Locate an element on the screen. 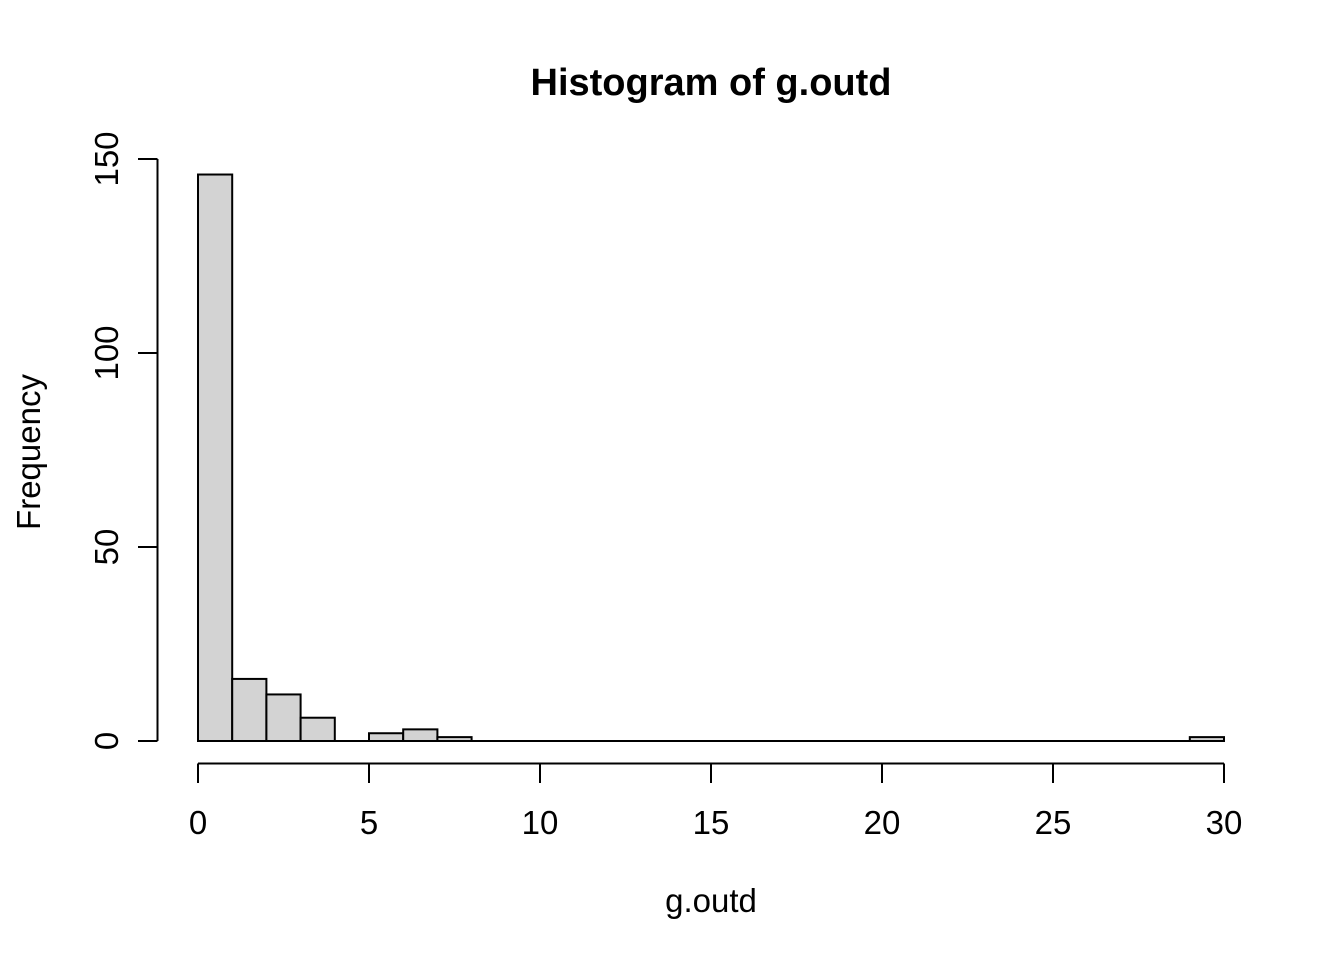 The width and height of the screenshot is (1344, 960). x-tick-label-25: 25 is located at coordinates (1053, 822).